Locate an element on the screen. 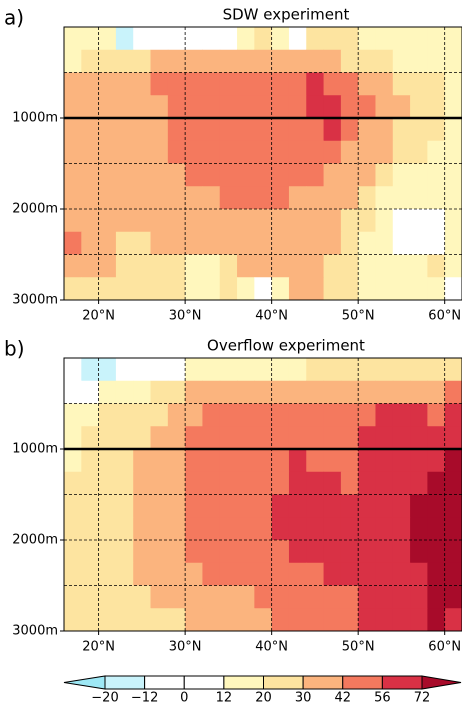  colorbar-label: 72 is located at coordinates (422, 698).